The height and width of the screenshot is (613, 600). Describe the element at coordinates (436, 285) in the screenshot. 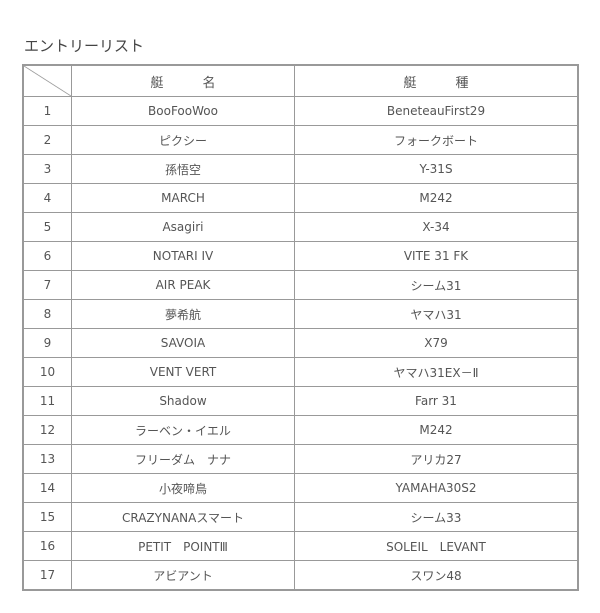

I see `boat-type: シーム31` at that location.